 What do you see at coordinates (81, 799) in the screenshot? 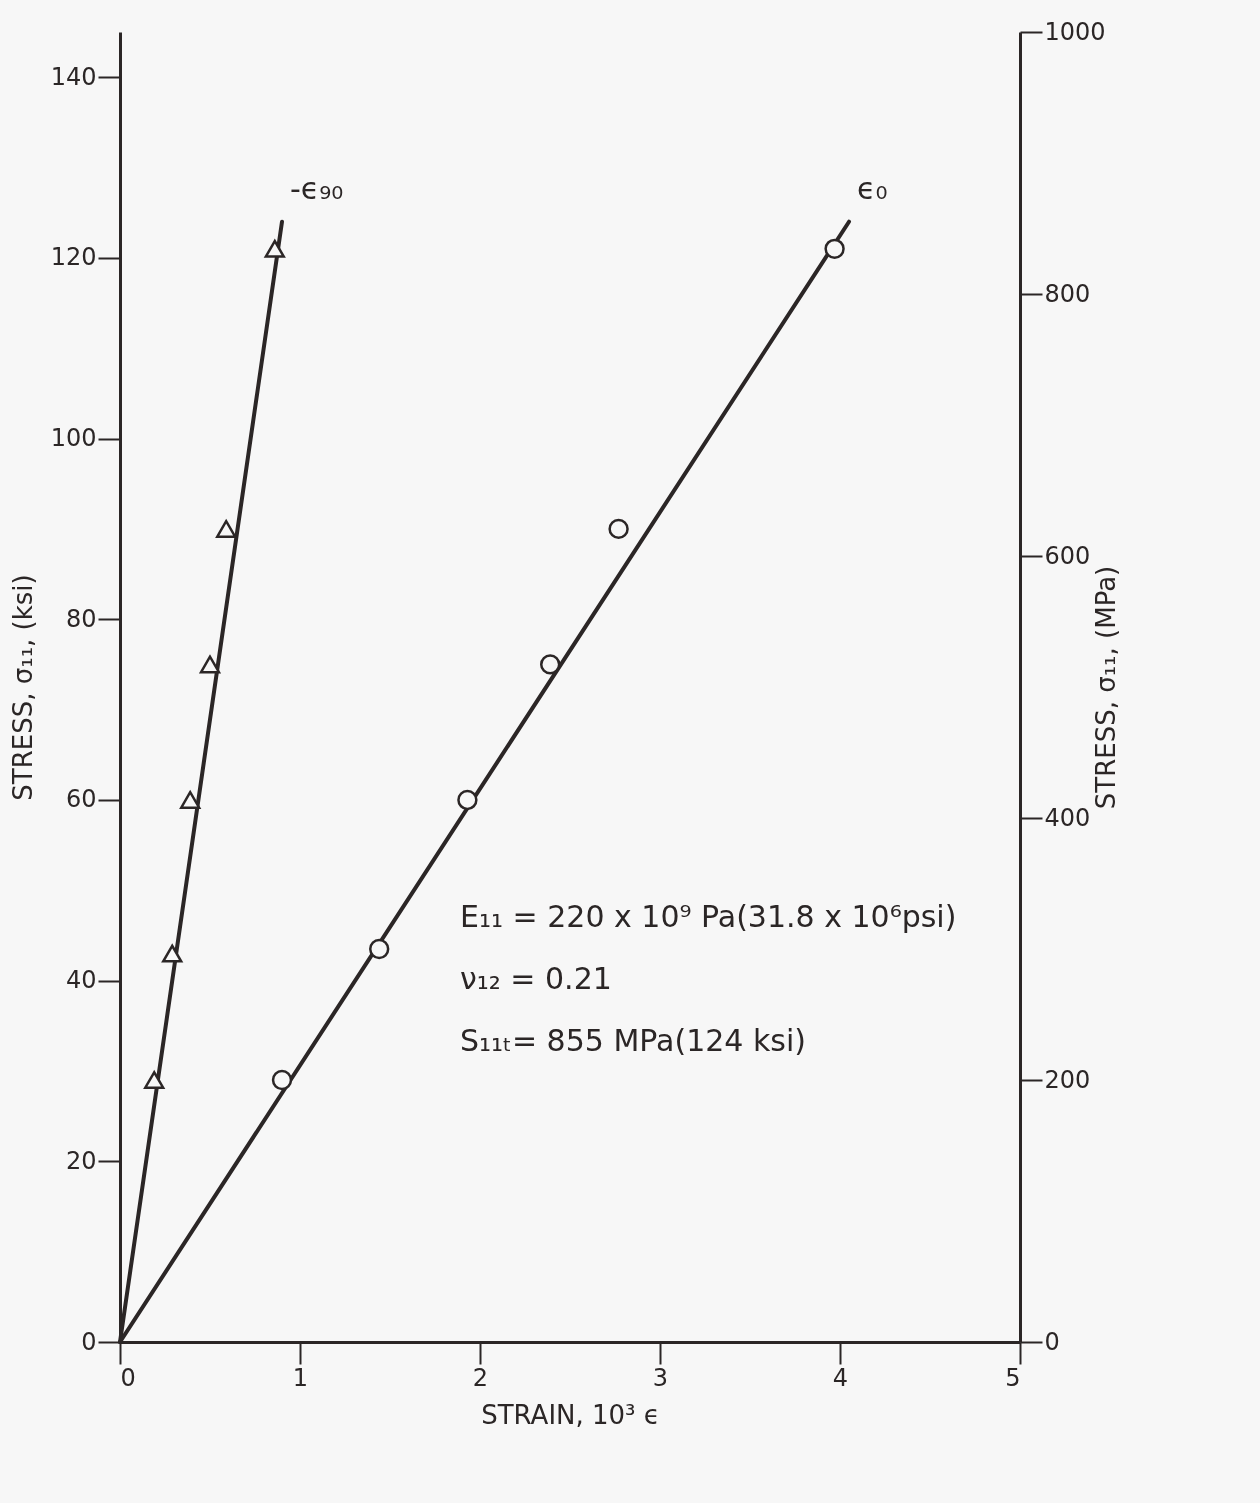
I see `y-tick-label: 60` at bounding box center [81, 799].